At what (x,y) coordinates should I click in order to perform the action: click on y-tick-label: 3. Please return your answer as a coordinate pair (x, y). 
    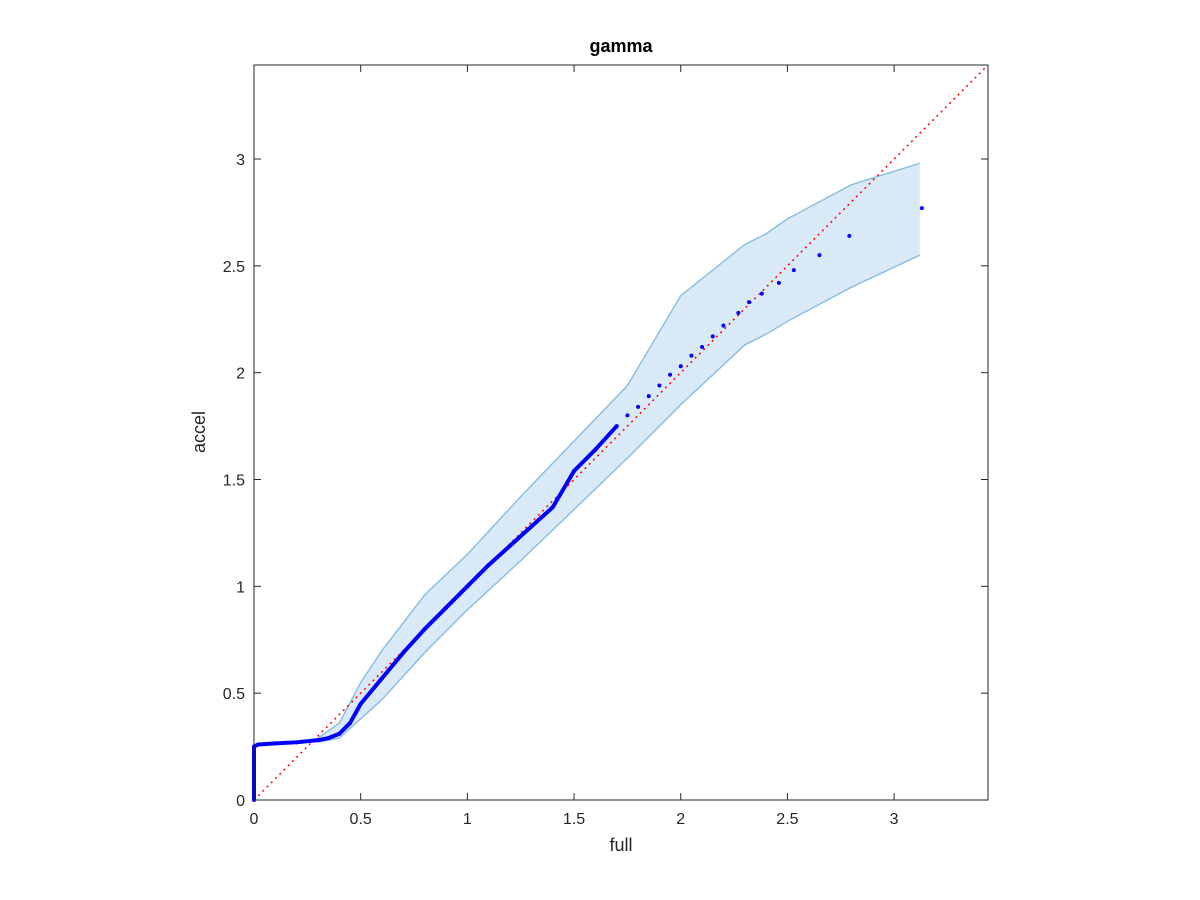
    Looking at the image, I should click on (240, 160).